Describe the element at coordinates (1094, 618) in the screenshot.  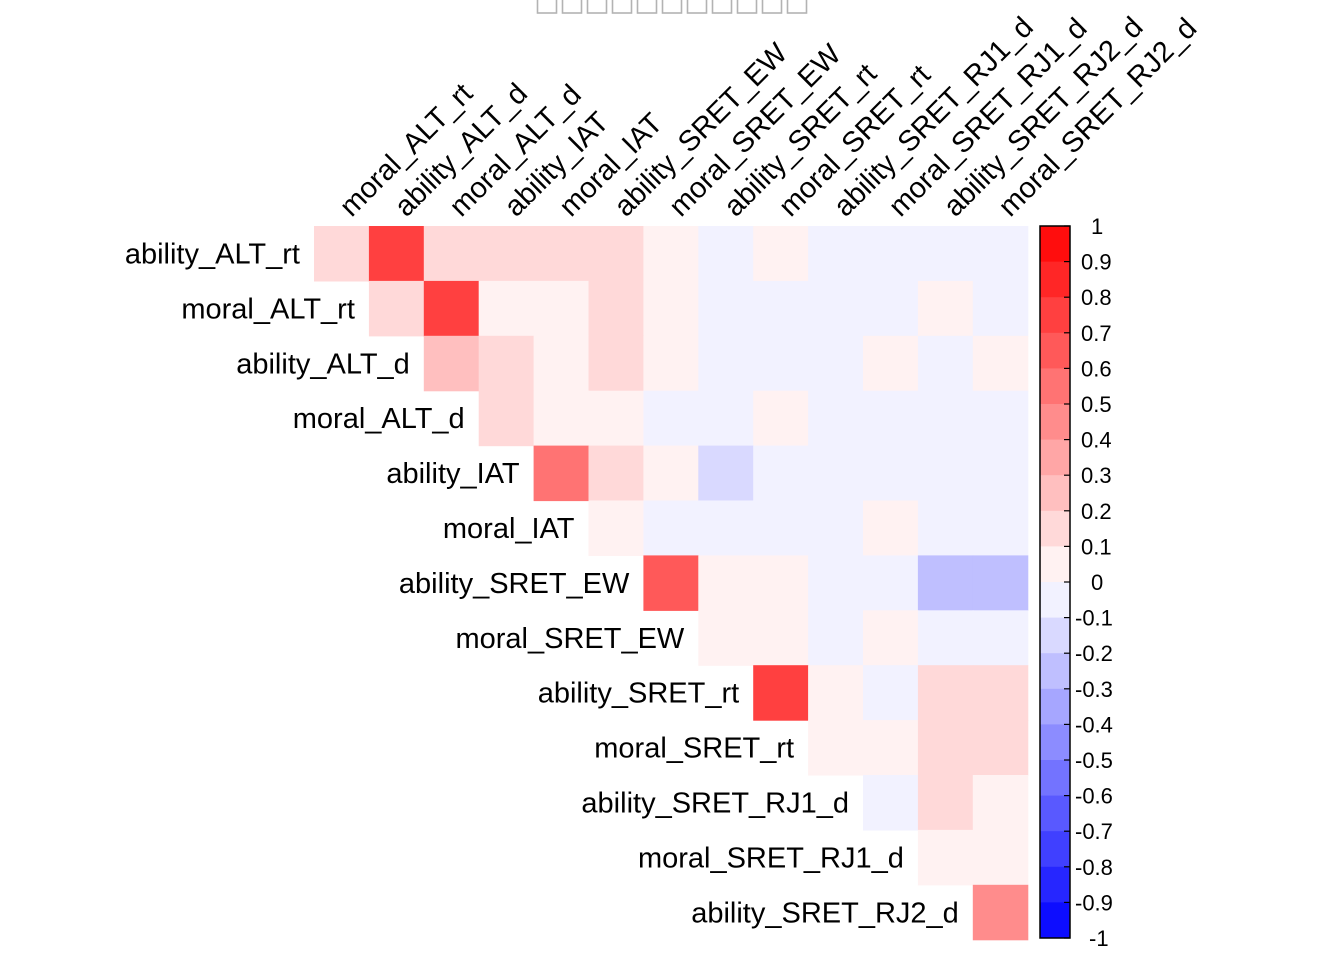
I see `color-bar-tick-label: -0.1` at that location.